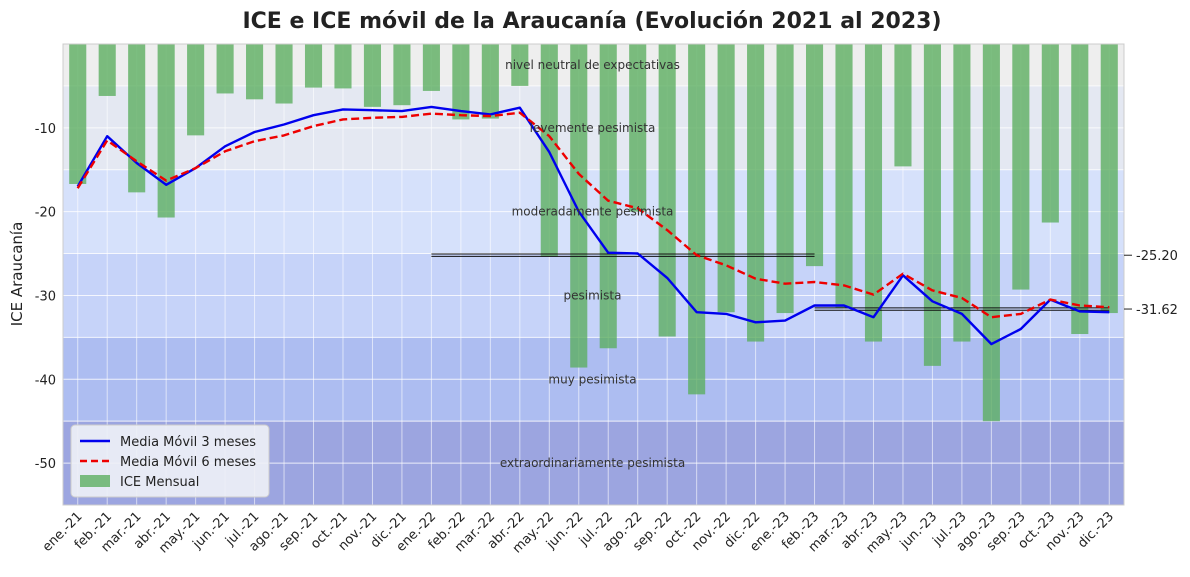  What do you see at coordinates (814, 155) in the screenshot?
I see `bar-feb.-23` at bounding box center [814, 155].